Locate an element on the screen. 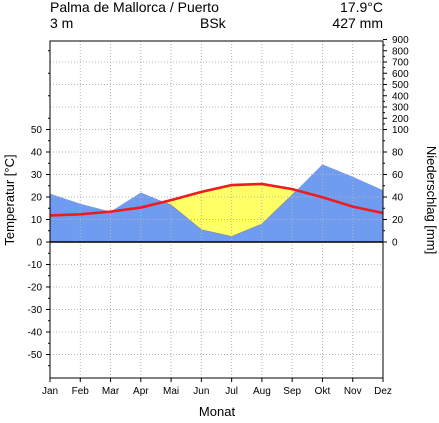 This screenshot has height=423, width=439. y-axis-label-left: Temperatur [°C] is located at coordinates (9, 199).